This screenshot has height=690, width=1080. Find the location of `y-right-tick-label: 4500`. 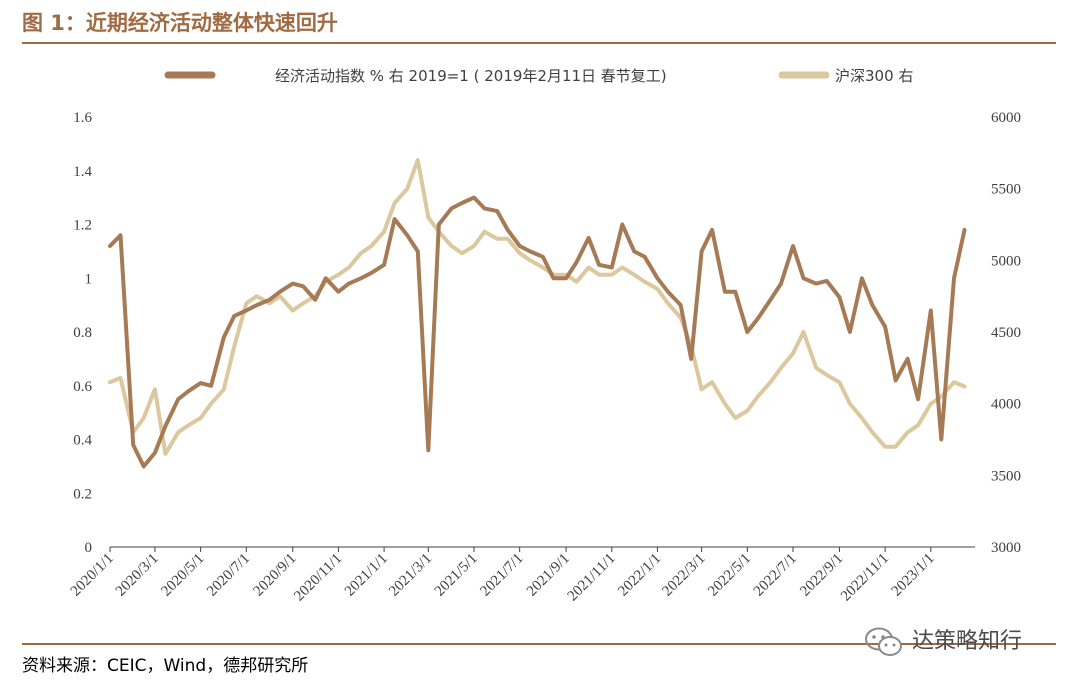

y-right-tick-label: 4500 is located at coordinates (1006, 333).